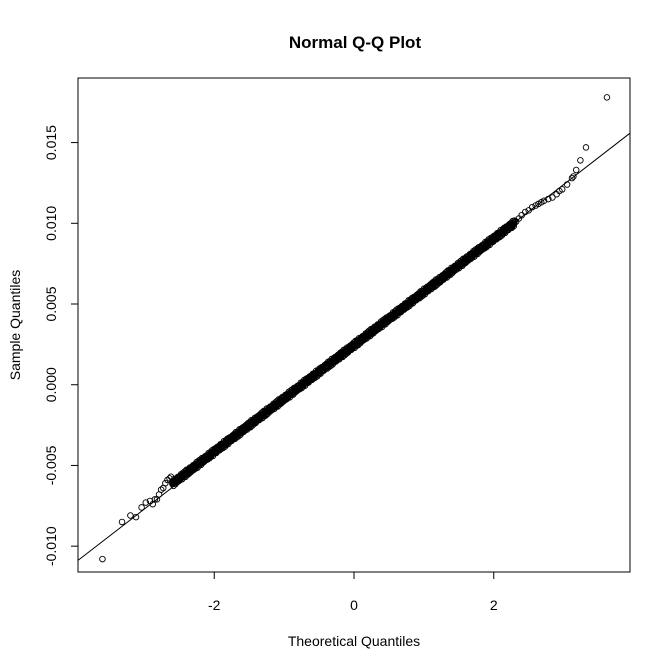 The height and width of the screenshot is (670, 671). I want to click on x-axis: -2 0 2, so click(353, 592).